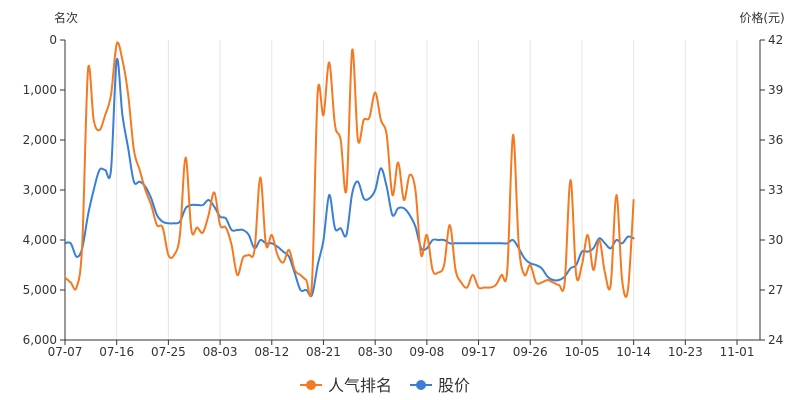 The image size is (800, 400). What do you see at coordinates (323, 352) in the screenshot?
I see `x-tick-label: 08-21` at bounding box center [323, 352].